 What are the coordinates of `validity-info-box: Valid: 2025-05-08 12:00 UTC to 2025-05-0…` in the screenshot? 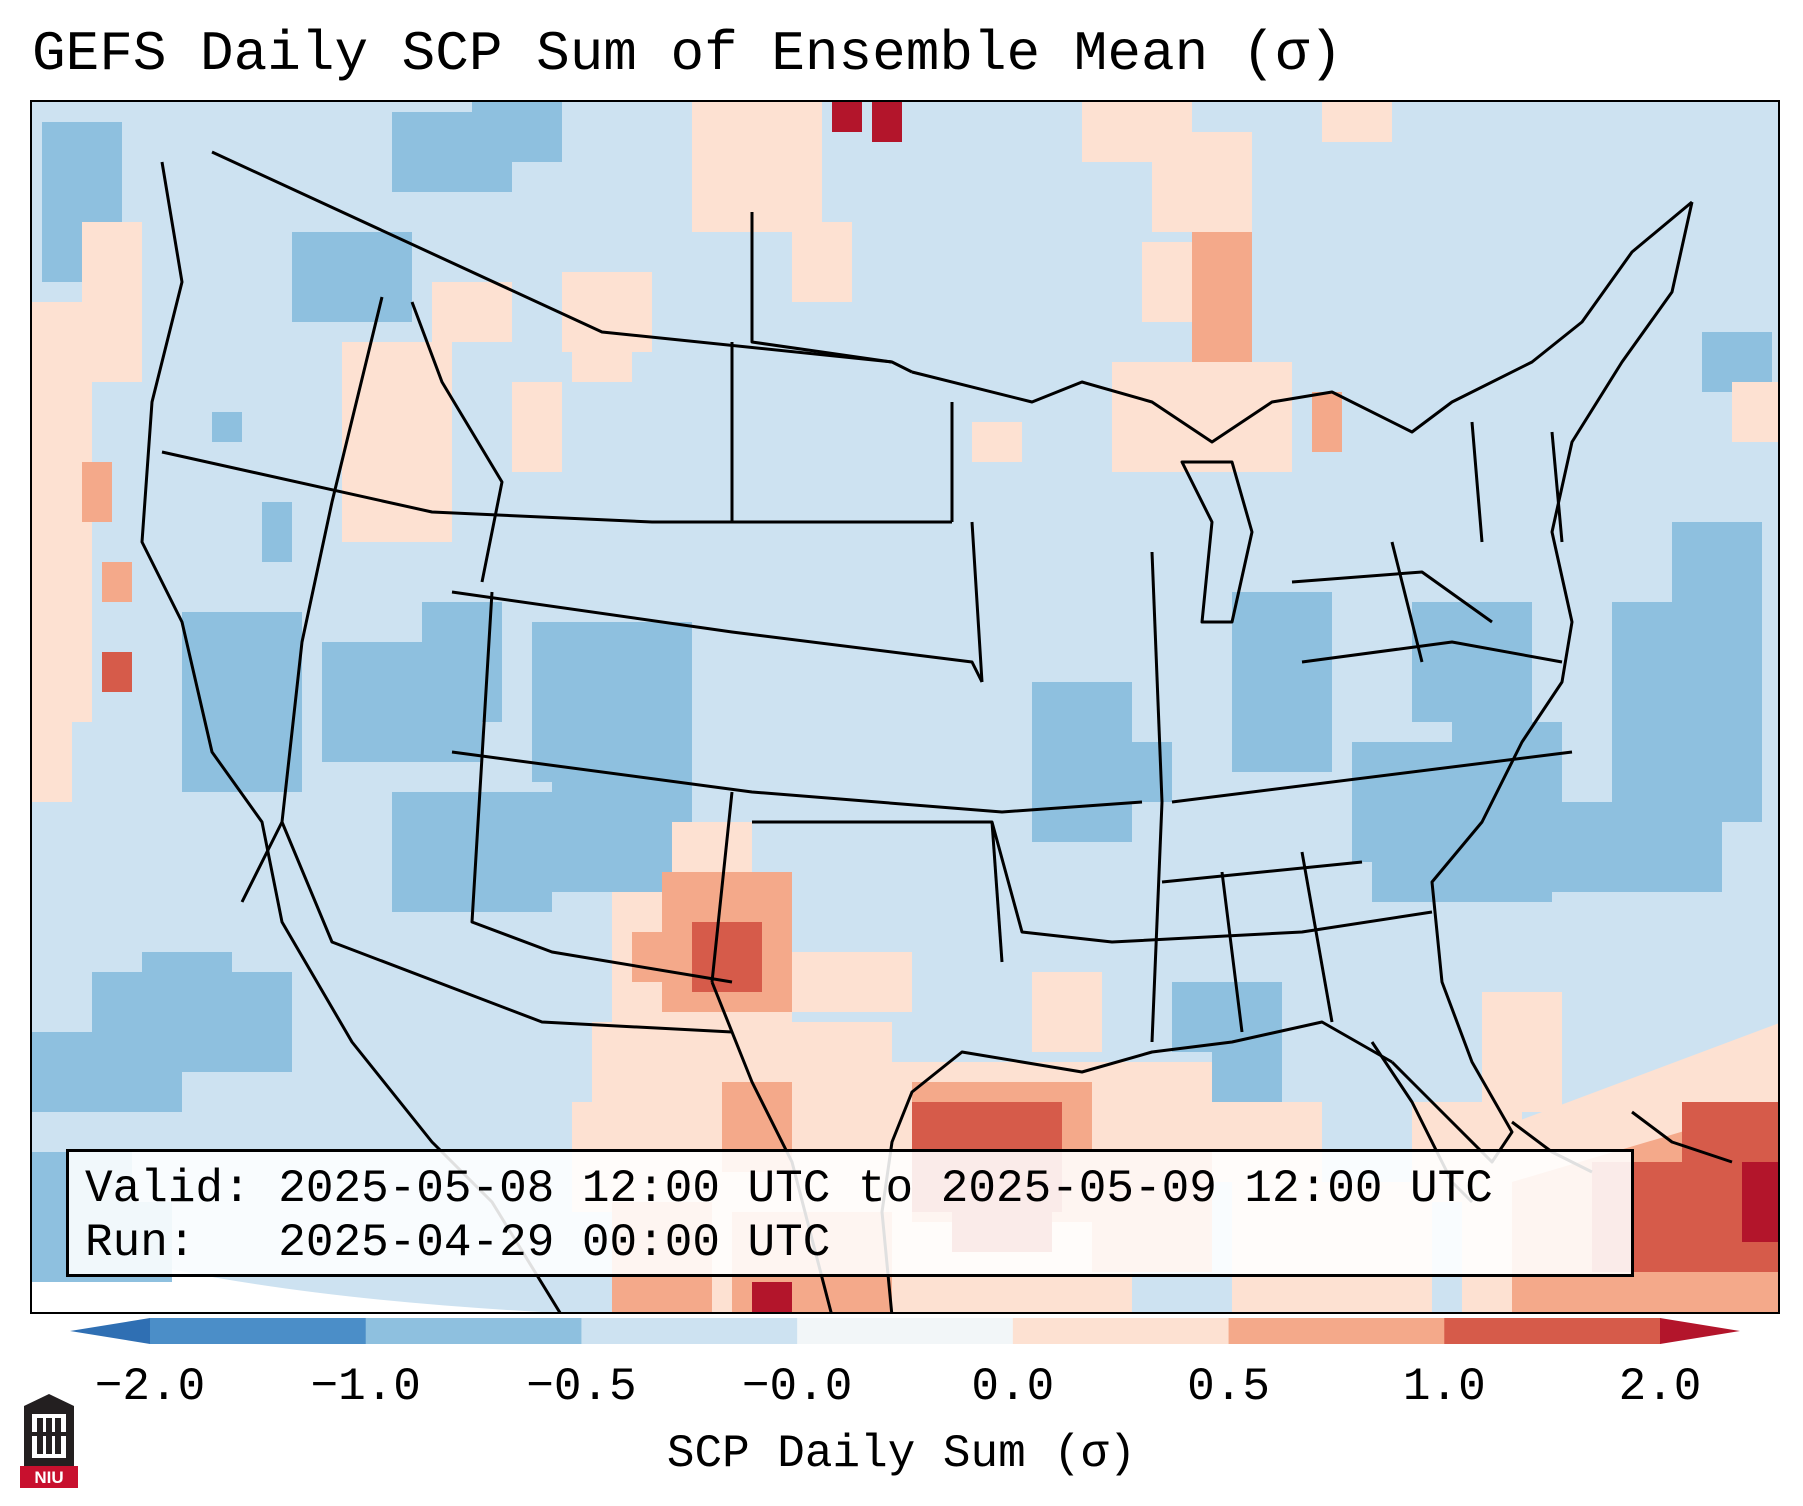 It's located at (850, 1213).